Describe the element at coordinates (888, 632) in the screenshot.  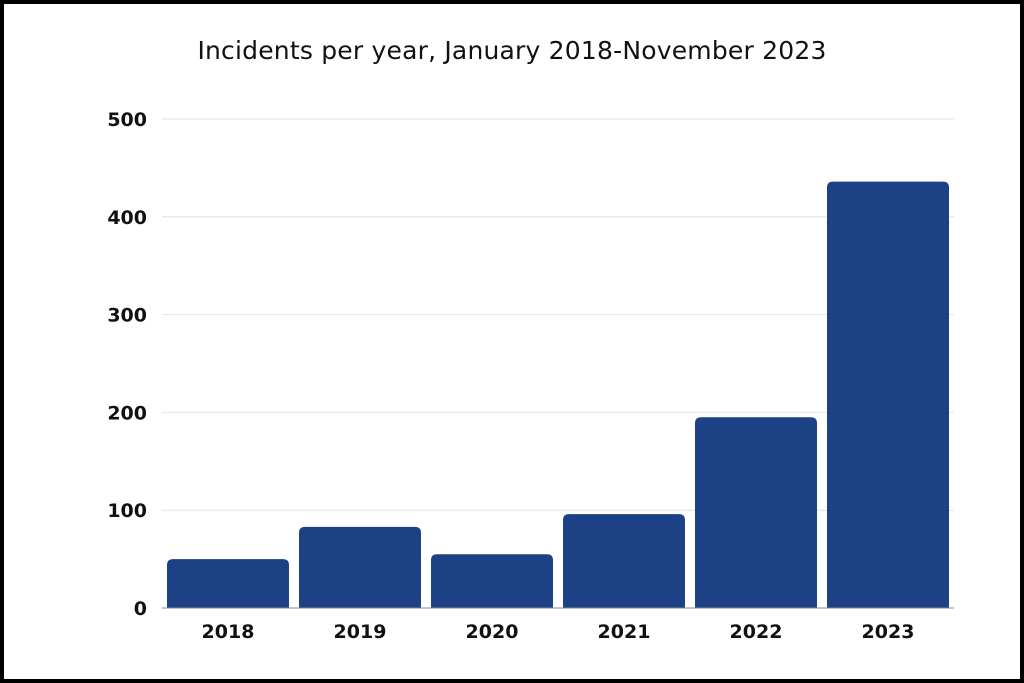
I see `x-tick-label: 2023` at that location.